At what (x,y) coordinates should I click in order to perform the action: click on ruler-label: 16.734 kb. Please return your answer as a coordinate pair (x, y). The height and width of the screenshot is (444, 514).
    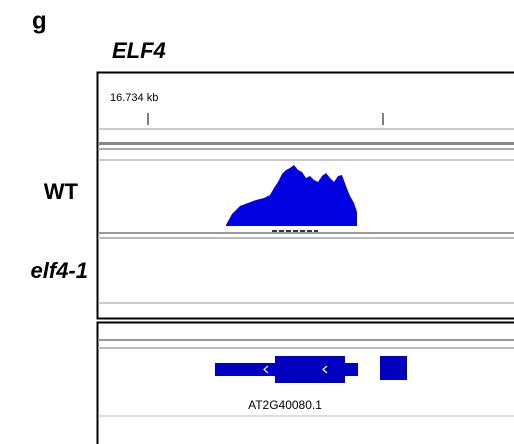
    Looking at the image, I should click on (134, 98).